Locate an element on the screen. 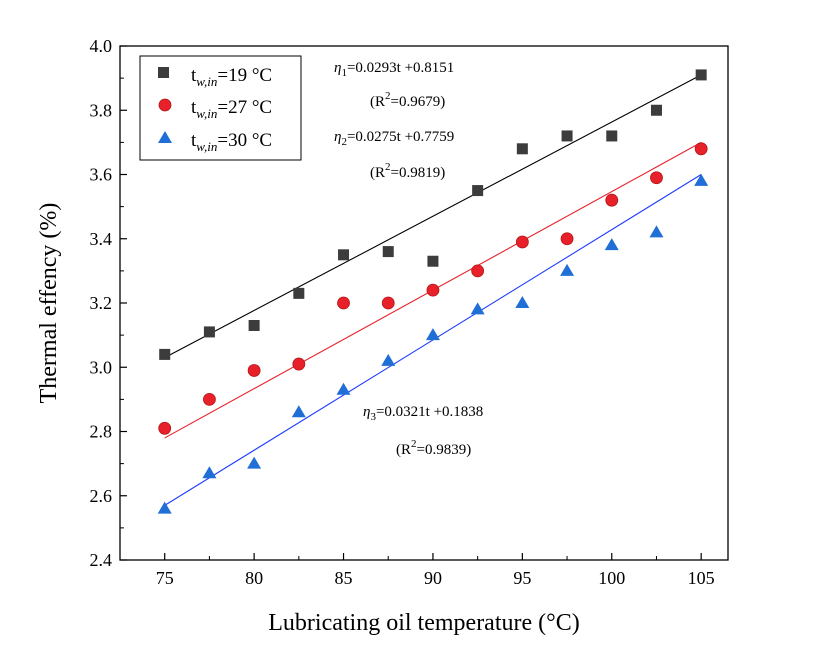 This screenshot has width=840, height=651. x-tick-label: 105 is located at coordinates (701, 578).